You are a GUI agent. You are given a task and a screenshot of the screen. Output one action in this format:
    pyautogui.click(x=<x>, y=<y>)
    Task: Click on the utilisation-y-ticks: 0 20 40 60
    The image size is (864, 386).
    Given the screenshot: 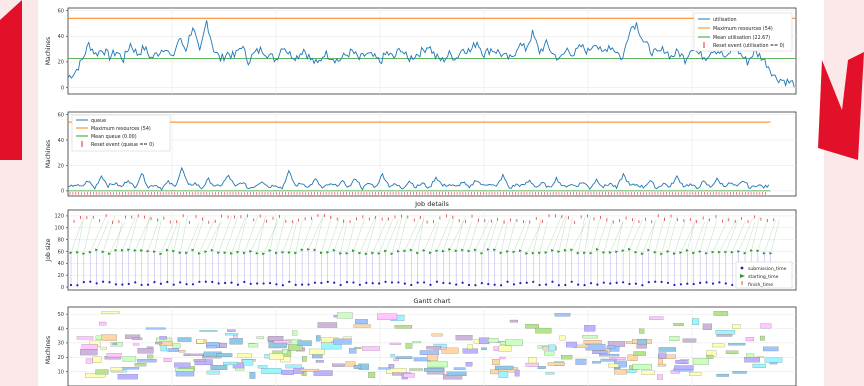 What is the action you would take?
    pyautogui.click(x=63, y=49)
    